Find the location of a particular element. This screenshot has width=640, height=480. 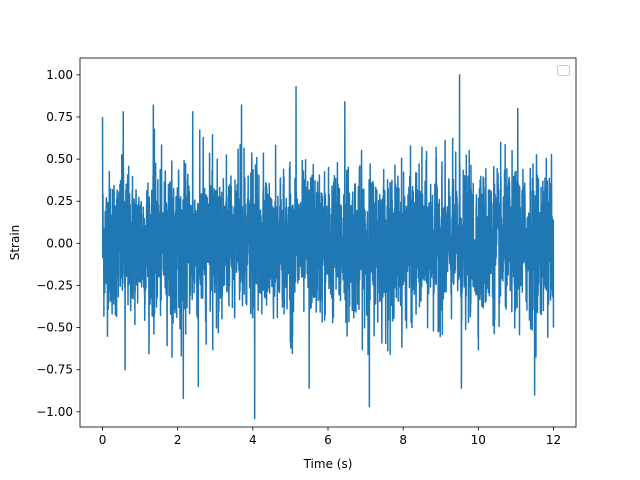

x-tick-label: 8 is located at coordinates (403, 440).